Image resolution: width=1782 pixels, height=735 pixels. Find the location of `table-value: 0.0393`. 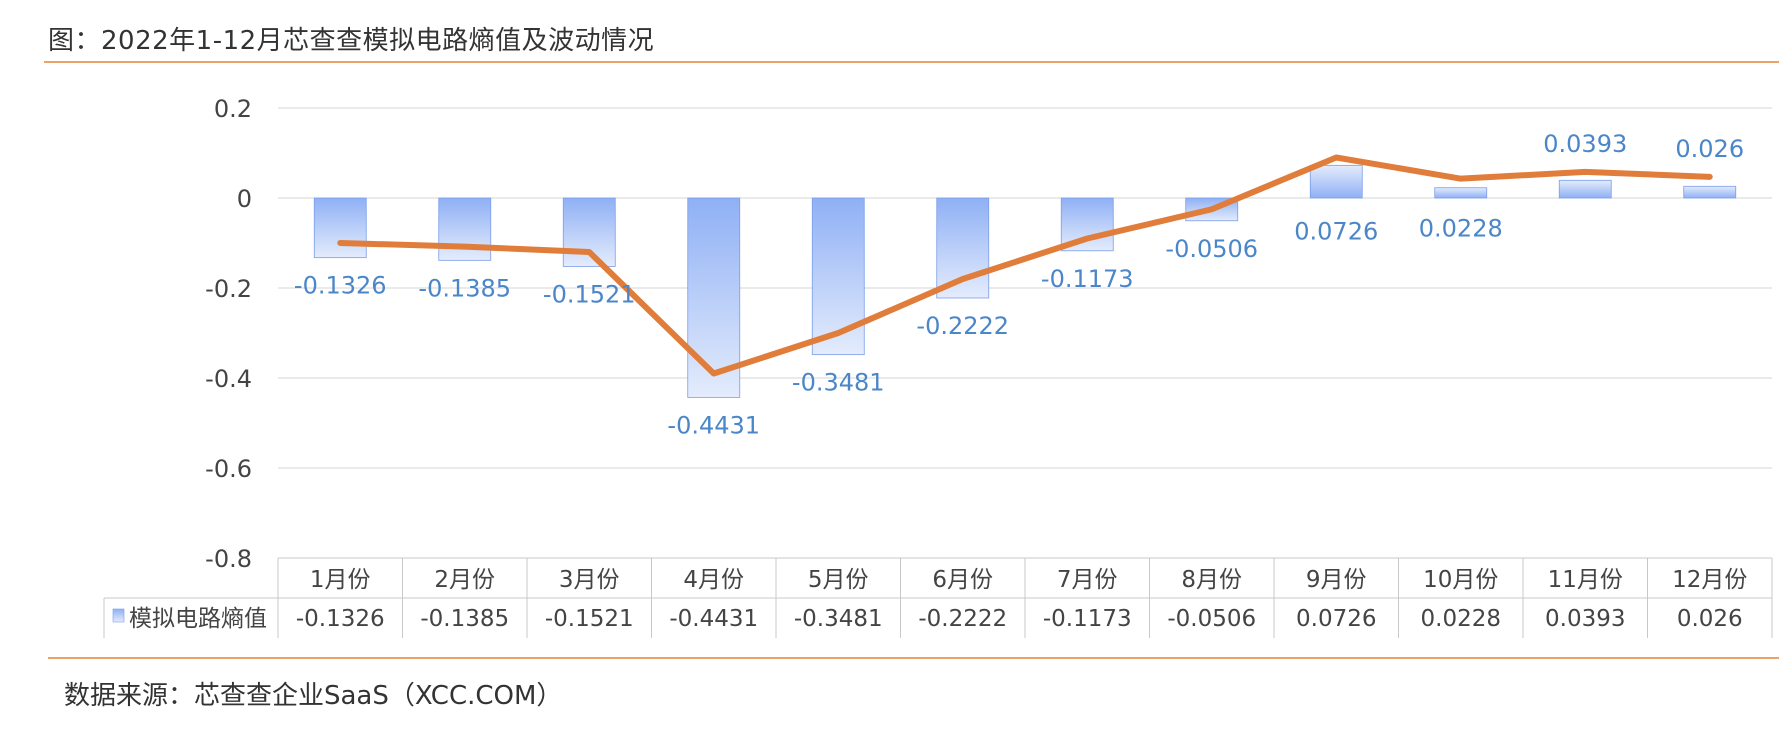

table-value: 0.0393 is located at coordinates (1585, 619).